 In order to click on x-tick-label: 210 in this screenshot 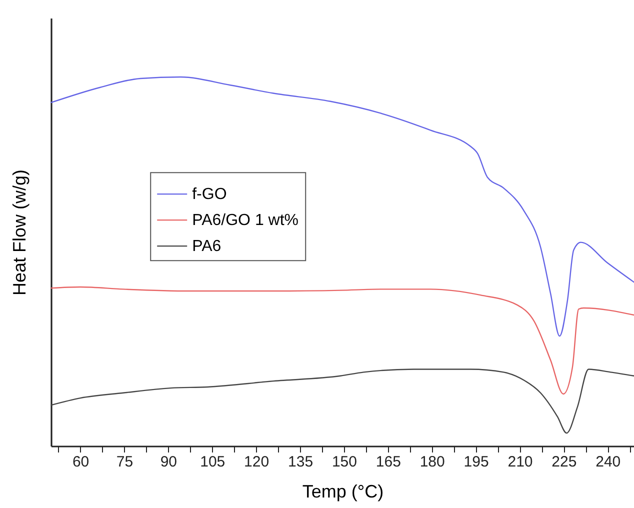, I will do `click(520, 462)`.